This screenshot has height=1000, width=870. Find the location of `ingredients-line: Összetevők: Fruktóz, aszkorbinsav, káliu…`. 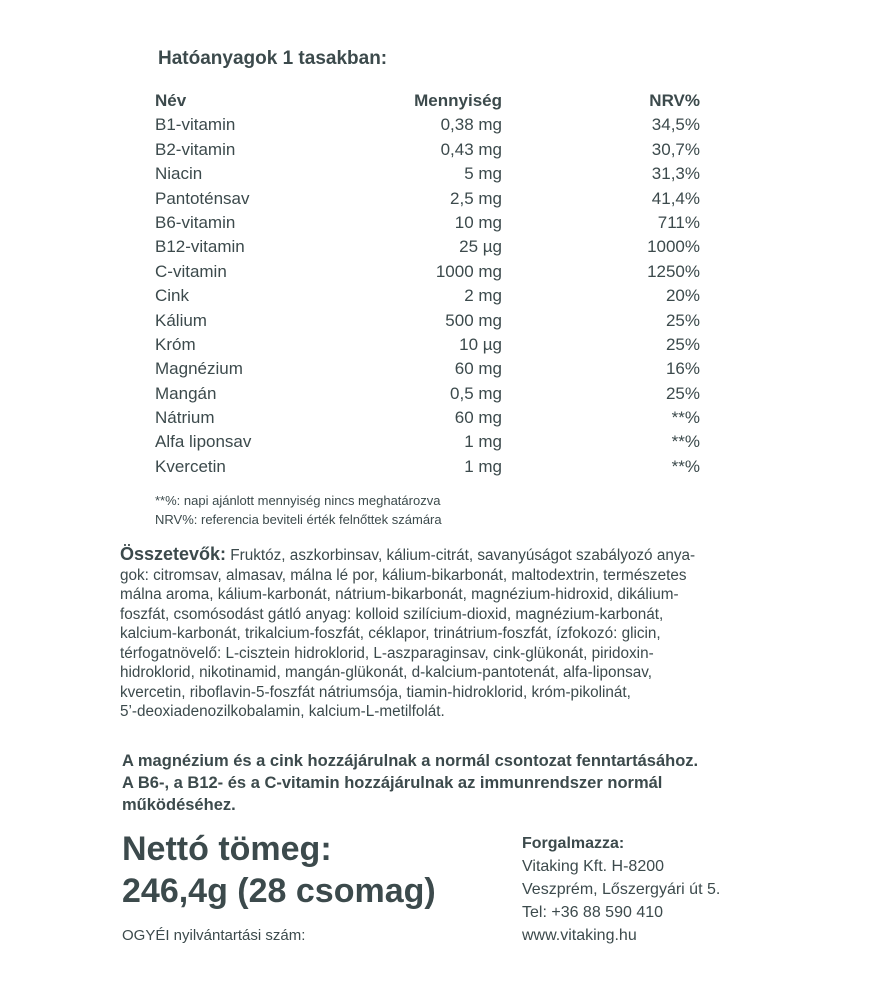

ingredients-line: Összetevők: Fruktóz, aszkorbinsav, káliu… is located at coordinates (430, 555).